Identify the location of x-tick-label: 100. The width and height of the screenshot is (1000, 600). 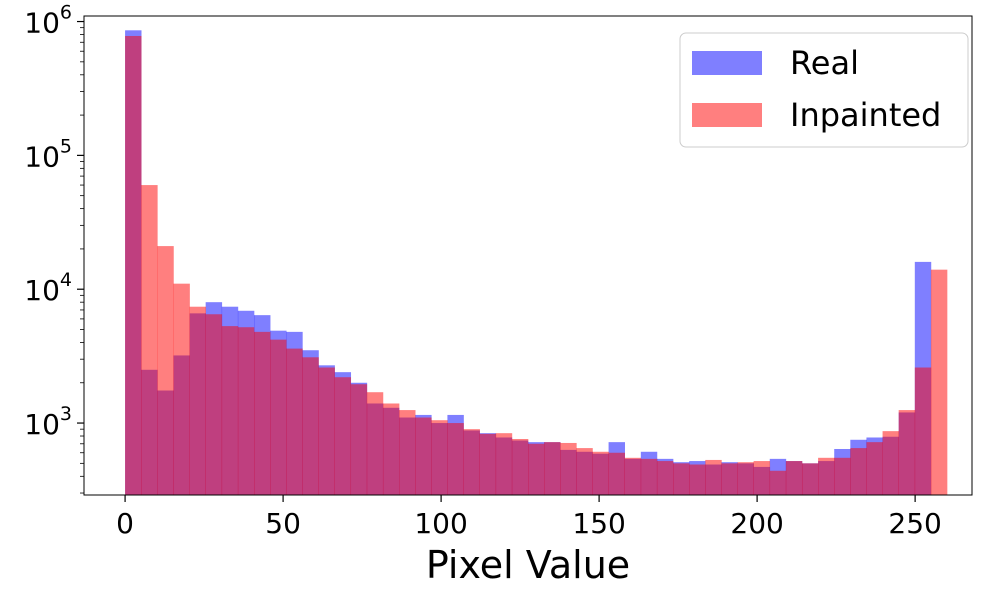
(440, 523).